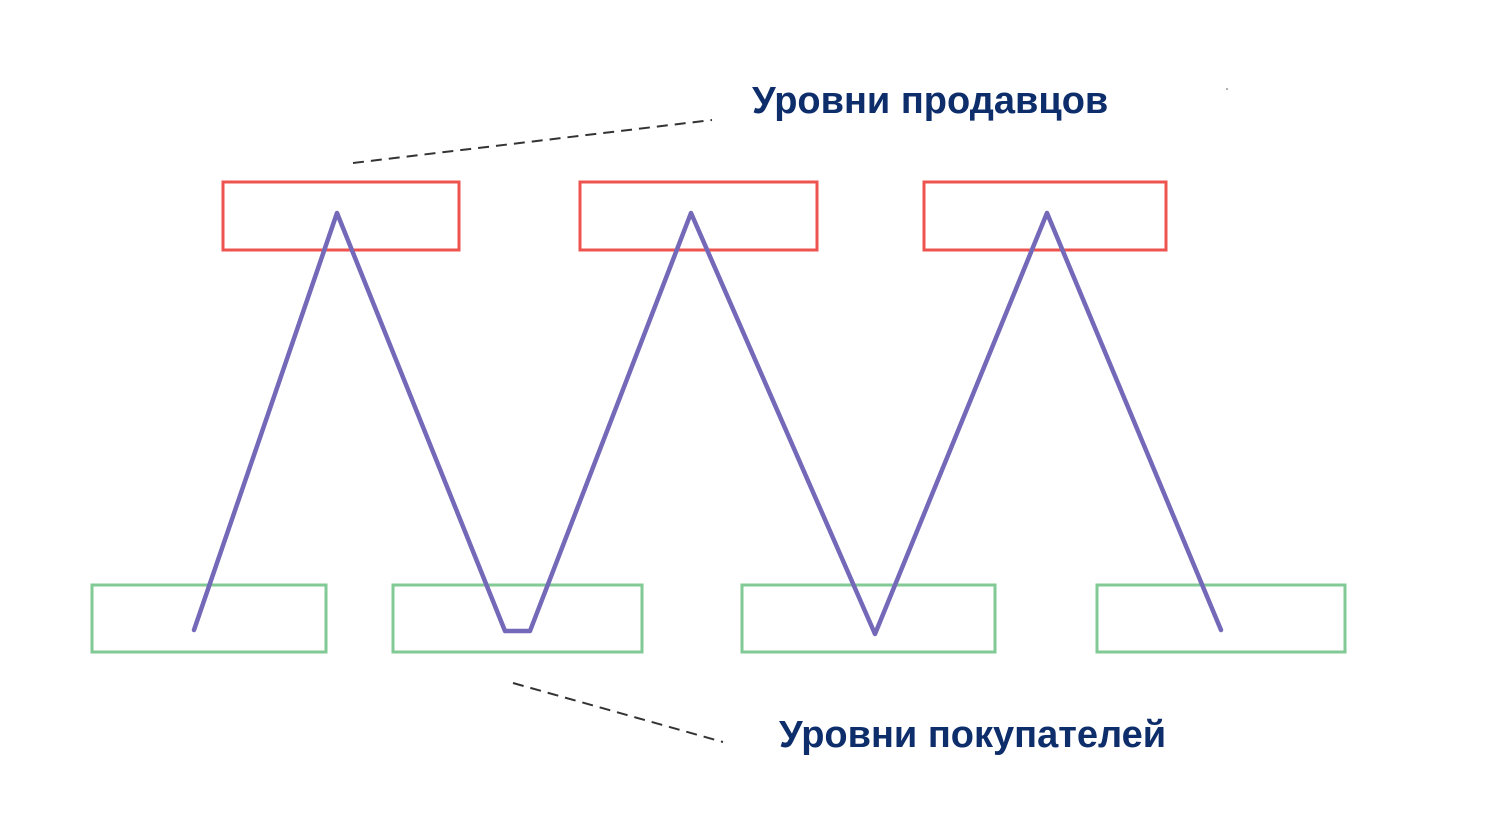  I want to click on sellers-leader-line, so click(532, 141).